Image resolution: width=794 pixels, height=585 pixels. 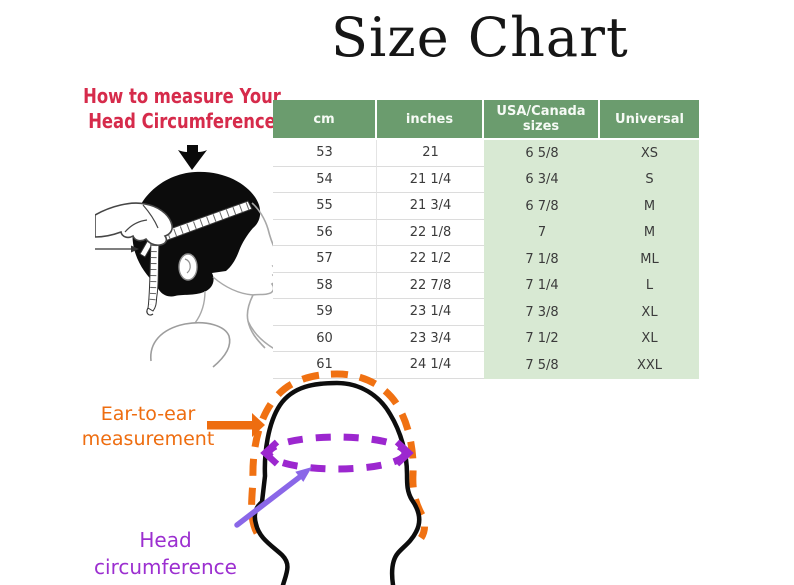 What do you see at coordinates (649, 153) in the screenshot?
I see `table-cell: XS` at bounding box center [649, 153].